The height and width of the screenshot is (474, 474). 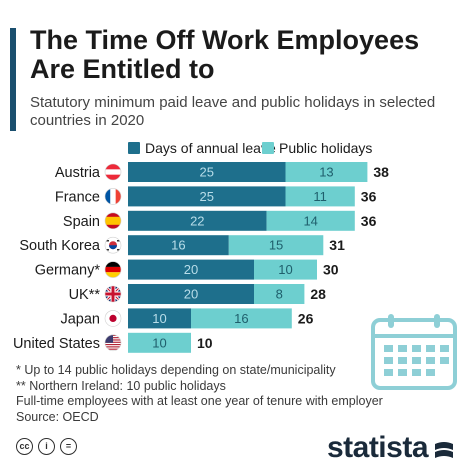 I want to click on value-label-annual-leave-spain: 22, so click(x=197, y=220).